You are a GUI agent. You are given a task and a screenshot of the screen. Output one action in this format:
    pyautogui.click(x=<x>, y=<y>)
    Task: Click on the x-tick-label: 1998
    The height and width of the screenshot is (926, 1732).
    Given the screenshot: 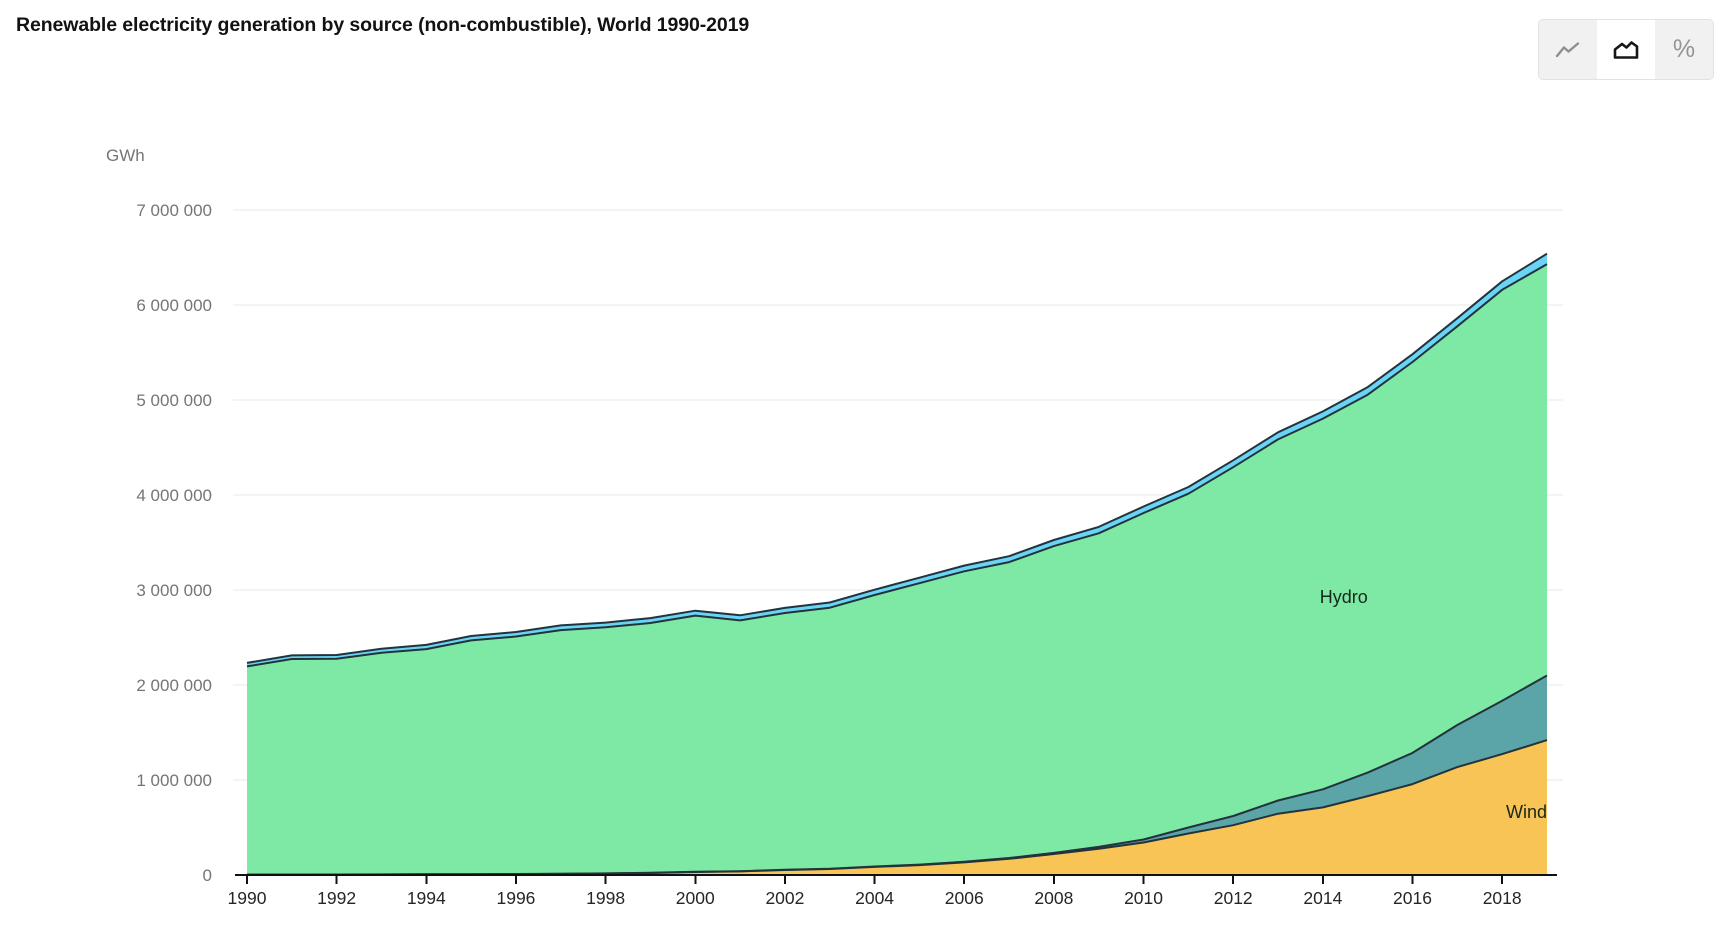 What is the action you would take?
    pyautogui.click(x=605, y=898)
    